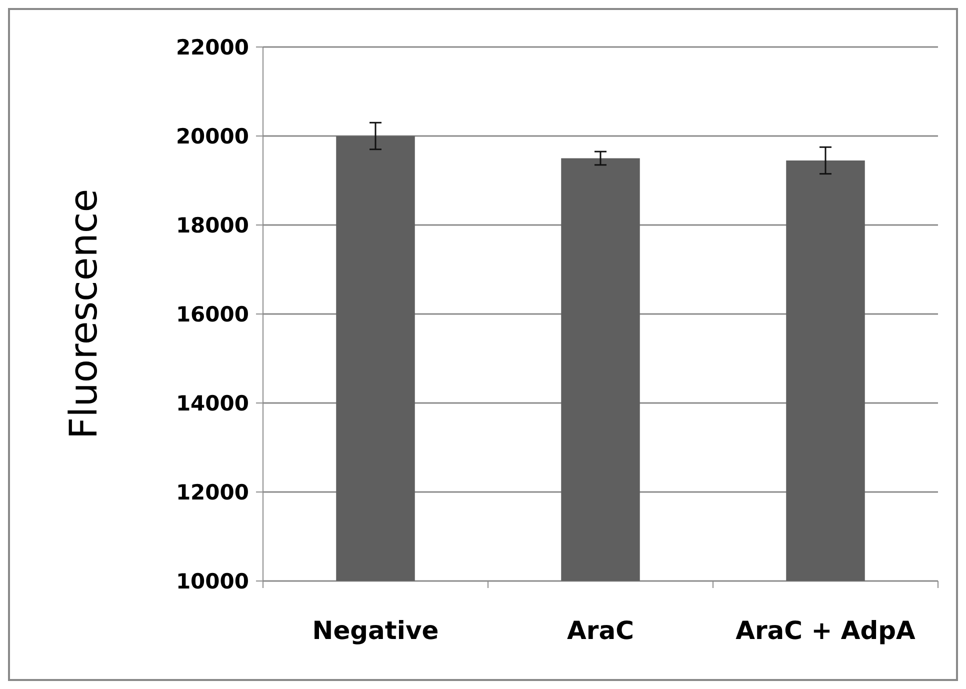  What do you see at coordinates (212, 136) in the screenshot?
I see `y-tick-label: 20000` at bounding box center [212, 136].